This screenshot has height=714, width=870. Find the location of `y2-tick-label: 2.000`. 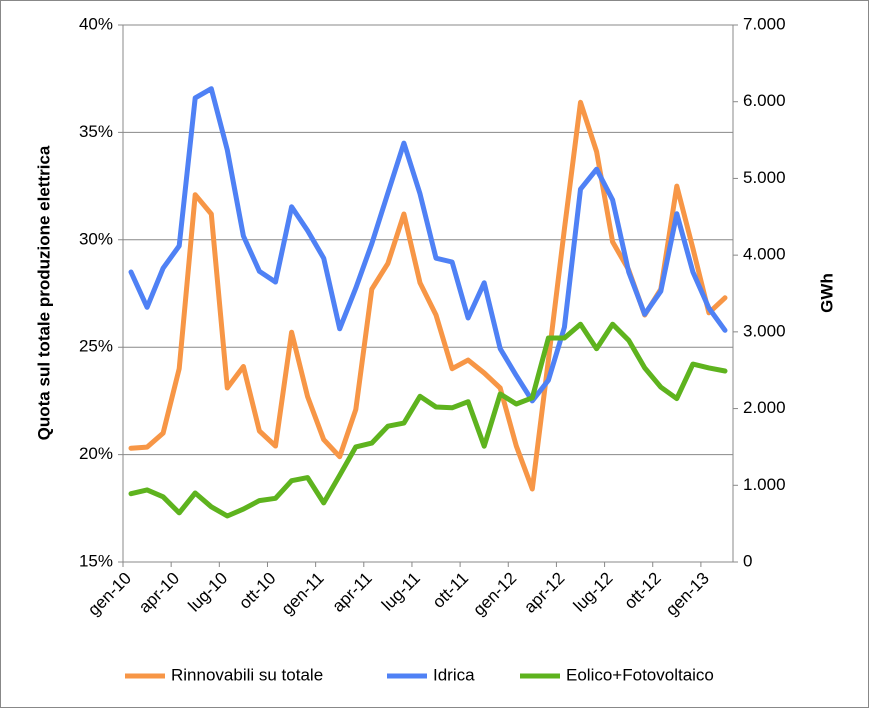

y2-tick-label: 2.000 is located at coordinates (764, 407).